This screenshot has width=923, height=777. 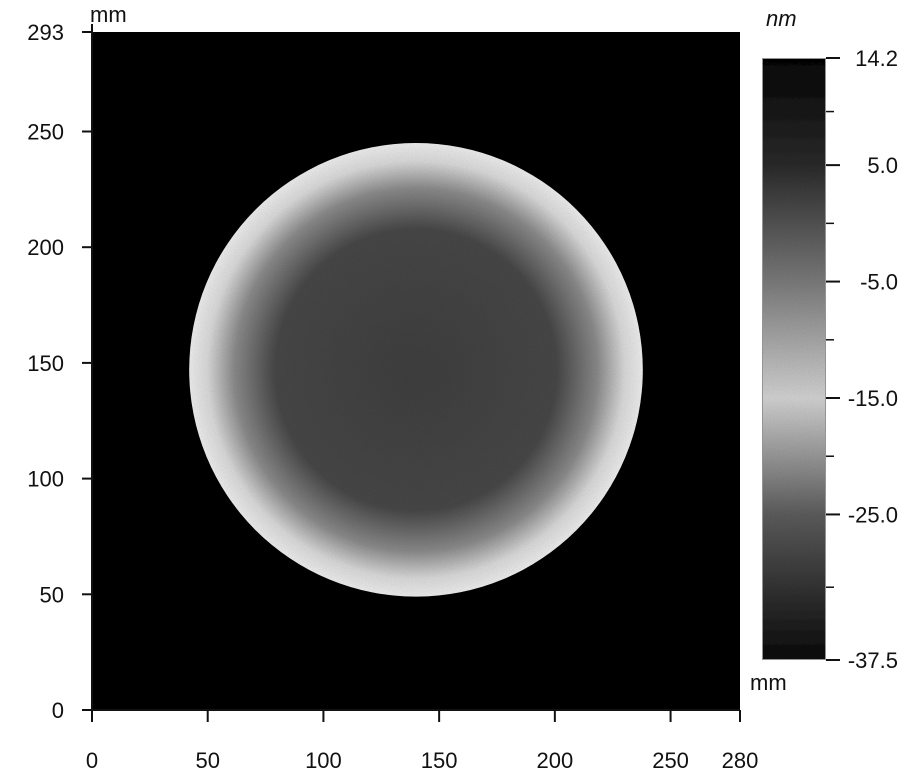 I want to click on x-tick-label: 280, so click(x=740, y=760).